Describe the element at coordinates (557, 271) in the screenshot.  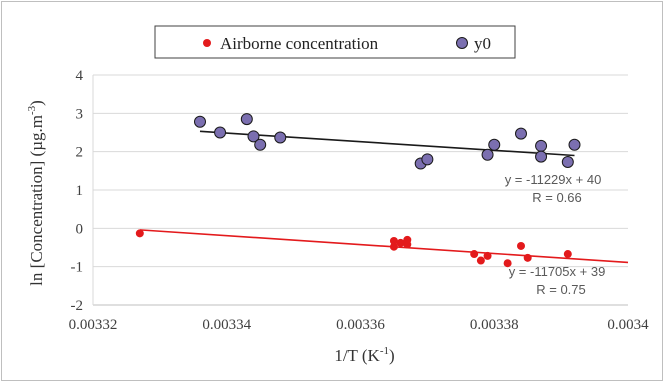
I see `trendline-equation: y = -11705x + 39` at that location.